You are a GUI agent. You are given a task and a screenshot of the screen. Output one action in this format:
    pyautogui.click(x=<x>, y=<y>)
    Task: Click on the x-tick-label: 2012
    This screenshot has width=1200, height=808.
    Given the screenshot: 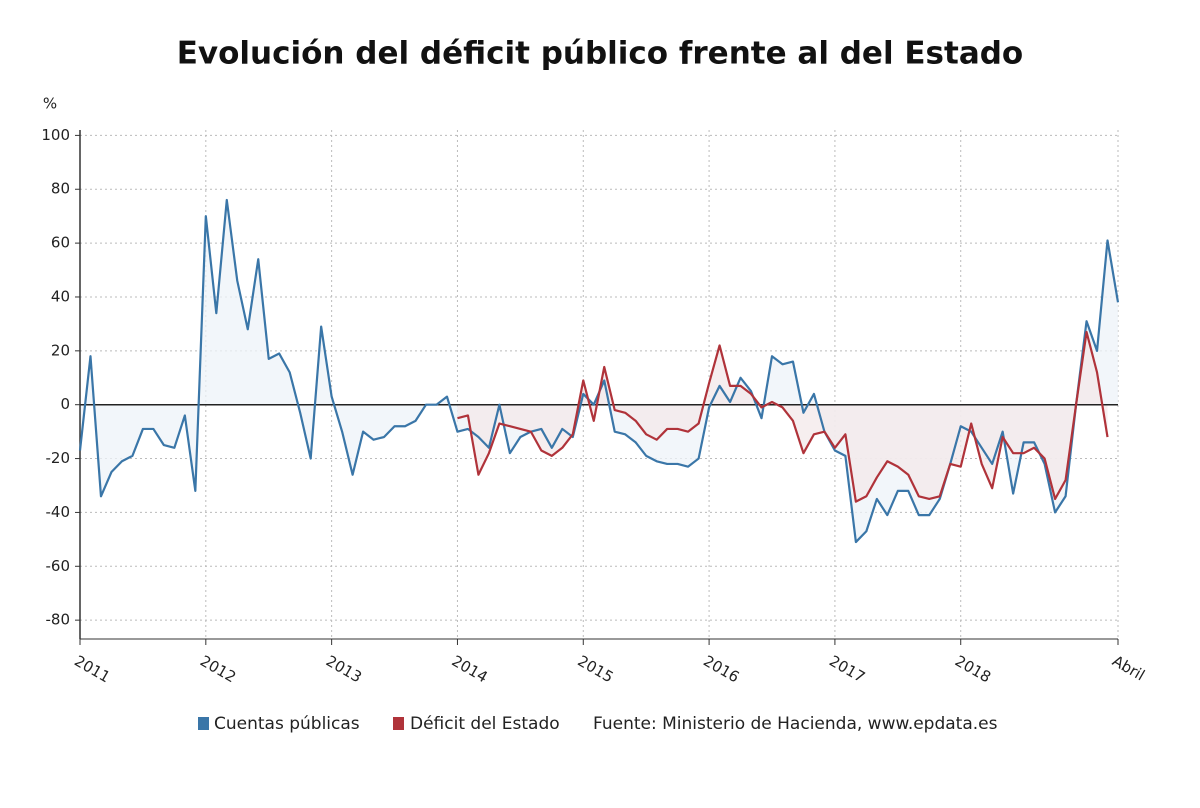 What is the action you would take?
    pyautogui.click(x=218, y=669)
    